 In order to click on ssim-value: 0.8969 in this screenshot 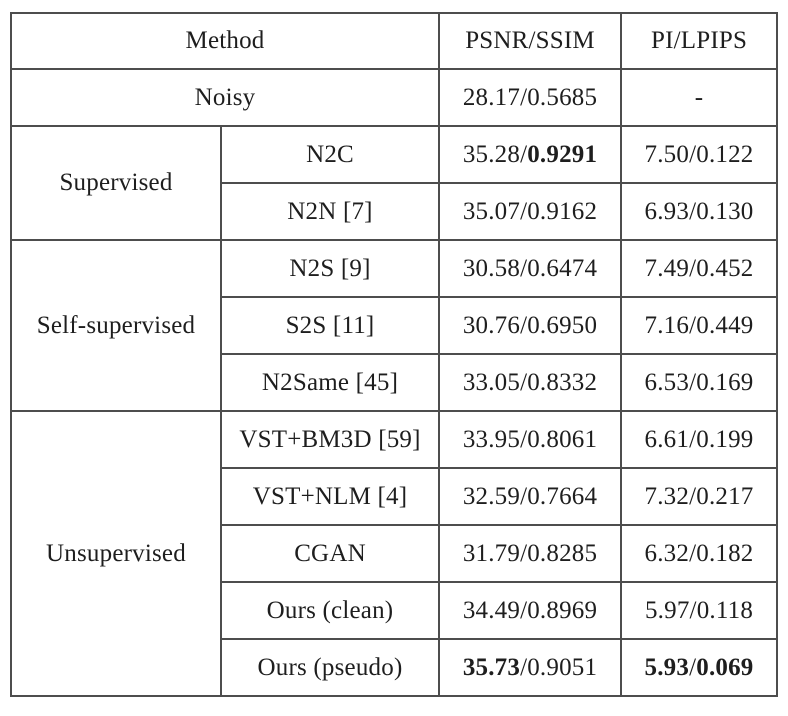, I will do `click(562, 610)`.